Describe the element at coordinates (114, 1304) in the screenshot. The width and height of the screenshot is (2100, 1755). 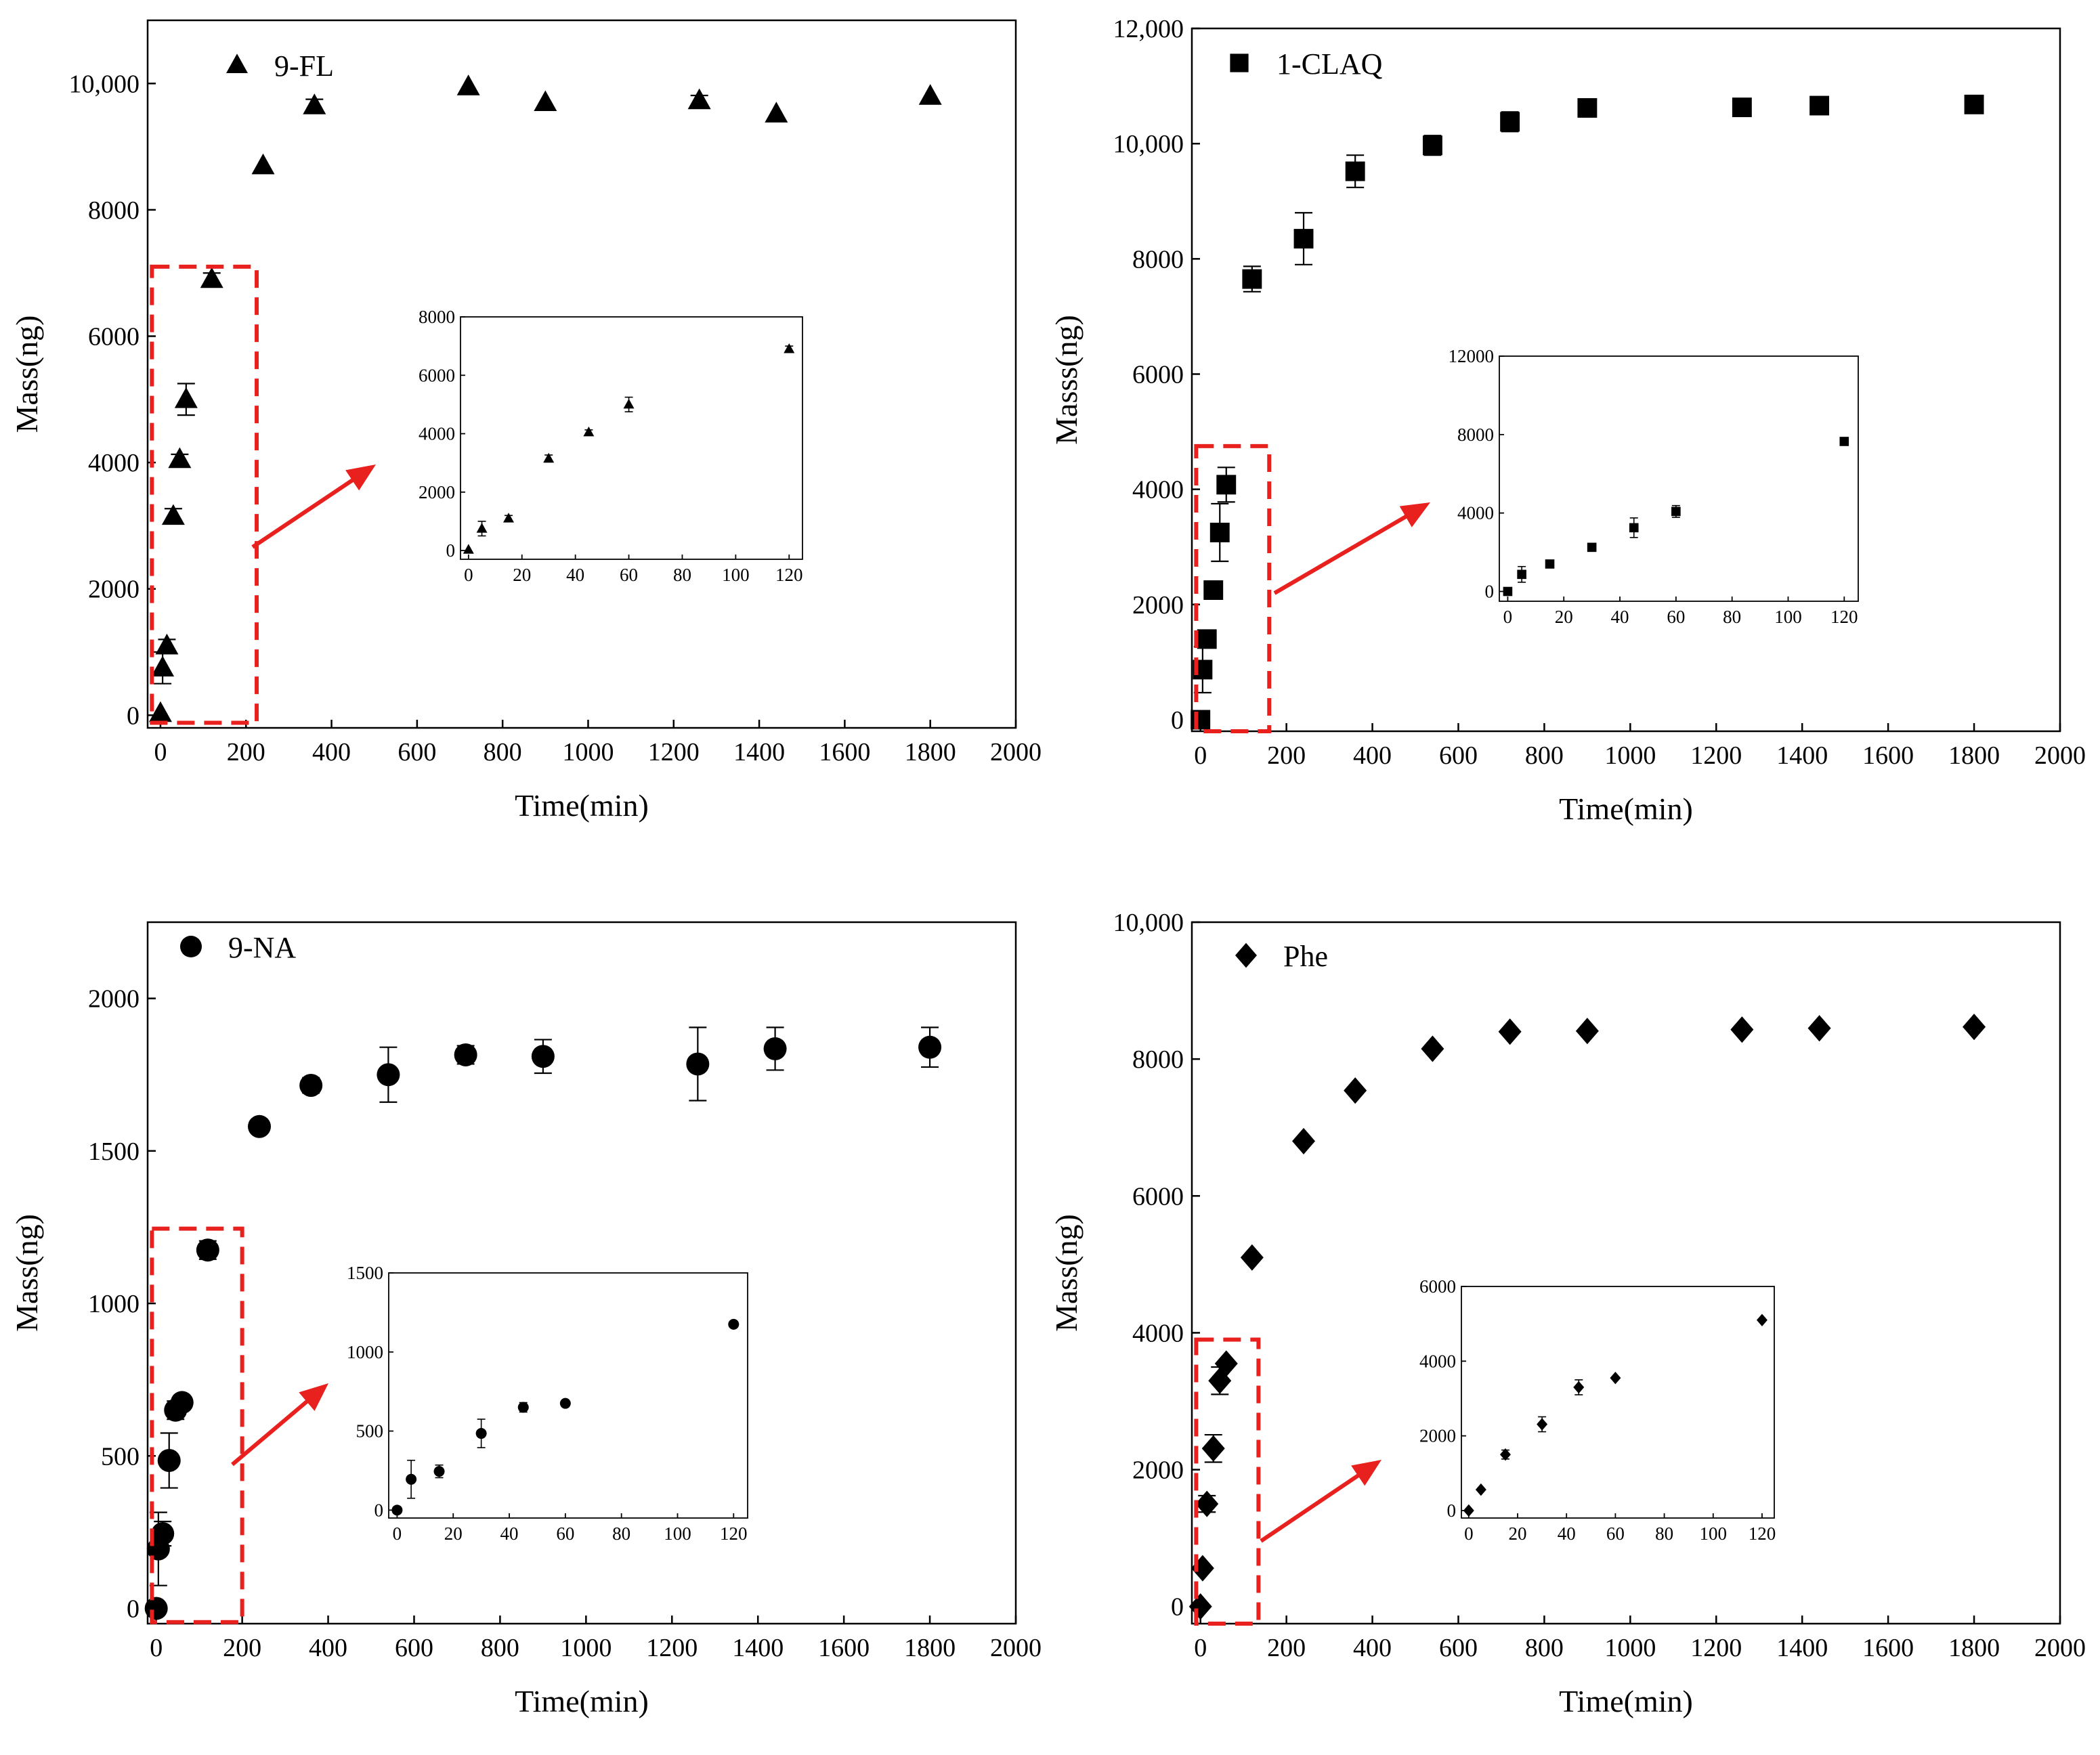
I see `y-tick-label: 1000` at that location.